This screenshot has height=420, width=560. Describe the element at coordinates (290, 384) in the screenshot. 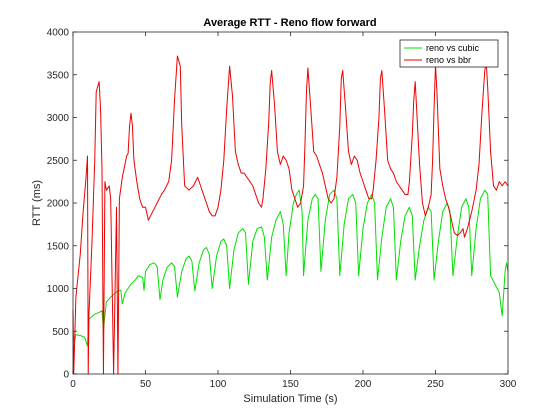

I see `x-tick-label: 150` at that location.